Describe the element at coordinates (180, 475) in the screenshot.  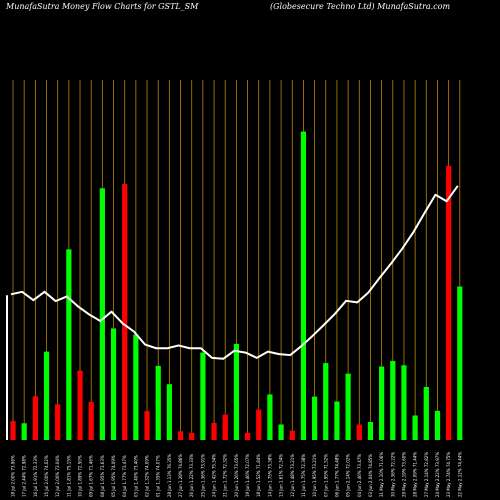
I see `x-tick-label: 27 Jun 1.28% 74.86%` at that location.